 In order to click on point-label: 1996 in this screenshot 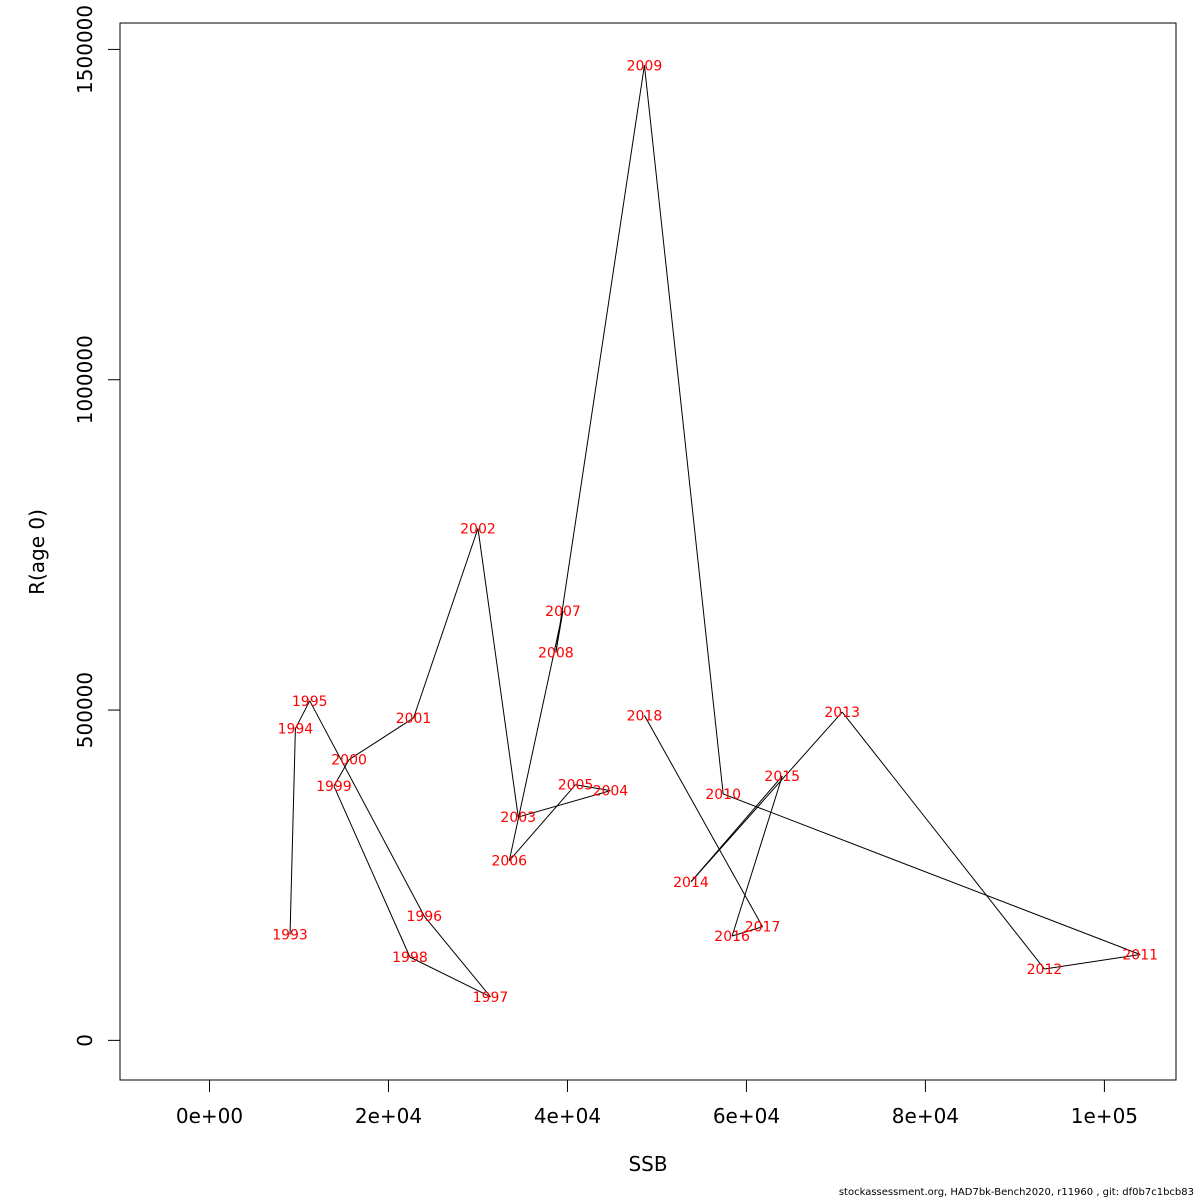, I will do `click(424, 917)`.